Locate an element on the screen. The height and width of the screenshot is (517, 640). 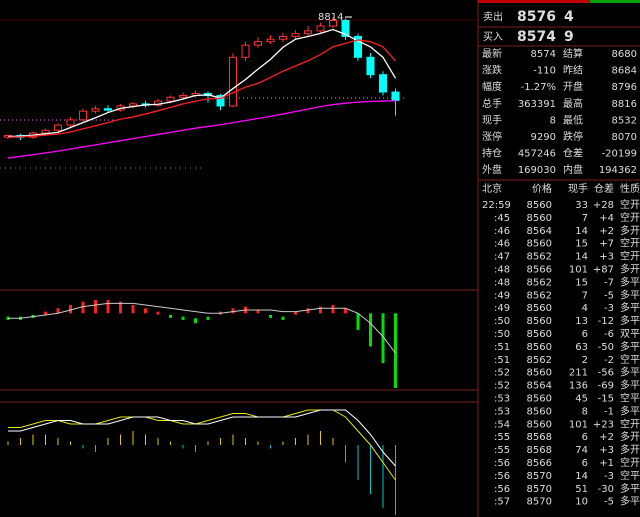
tick-header: 北京 is located at coordinates (492, 188).